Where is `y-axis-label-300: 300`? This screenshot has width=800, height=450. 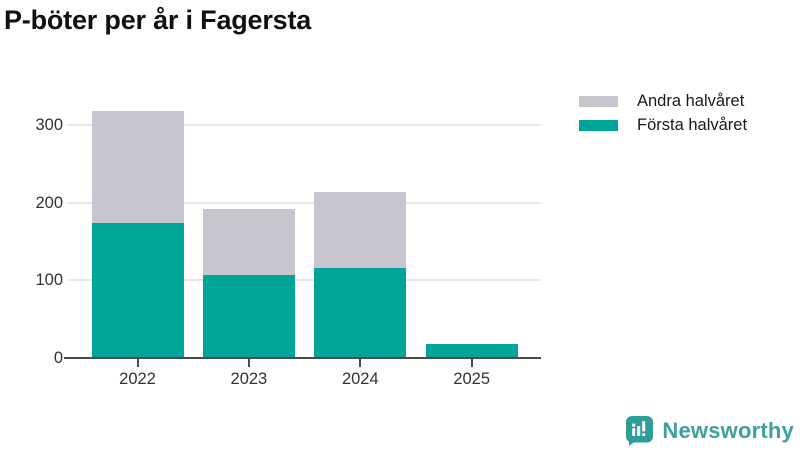
y-axis-label-300: 300 is located at coordinates (49, 125).